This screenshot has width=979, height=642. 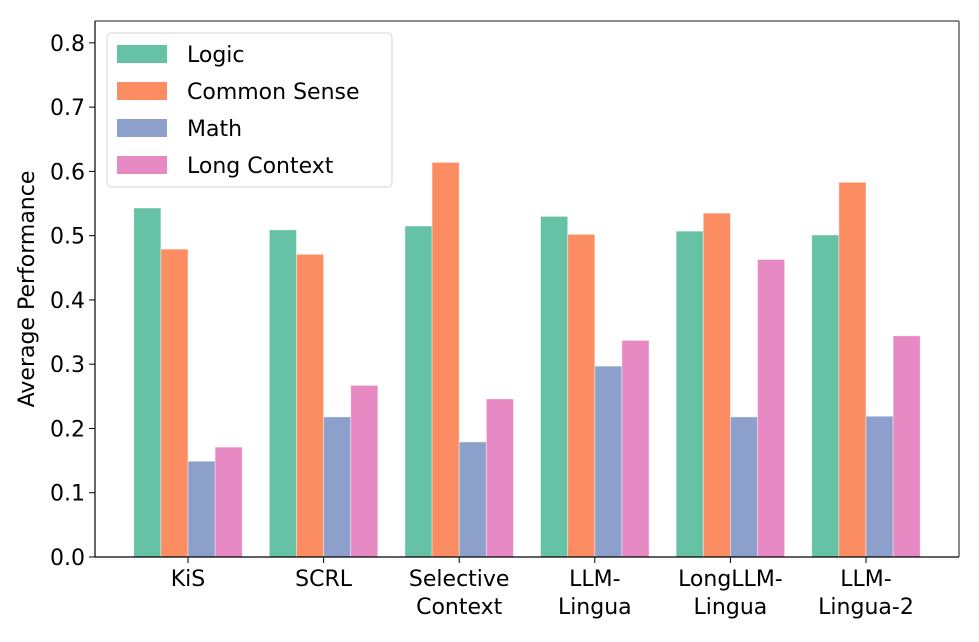 What do you see at coordinates (67, 558) in the screenshot?
I see `y-tick-label: 0.0` at bounding box center [67, 558].